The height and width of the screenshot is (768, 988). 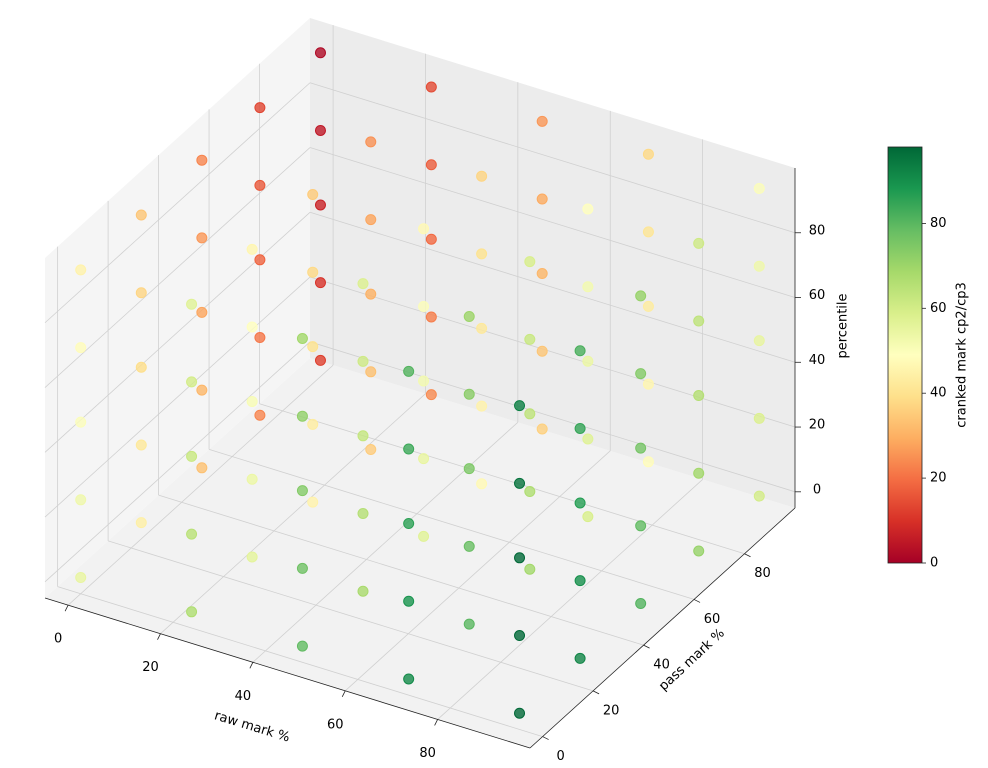 I want to click on x-axis-label: raw mark %, so click(x=251, y=726).